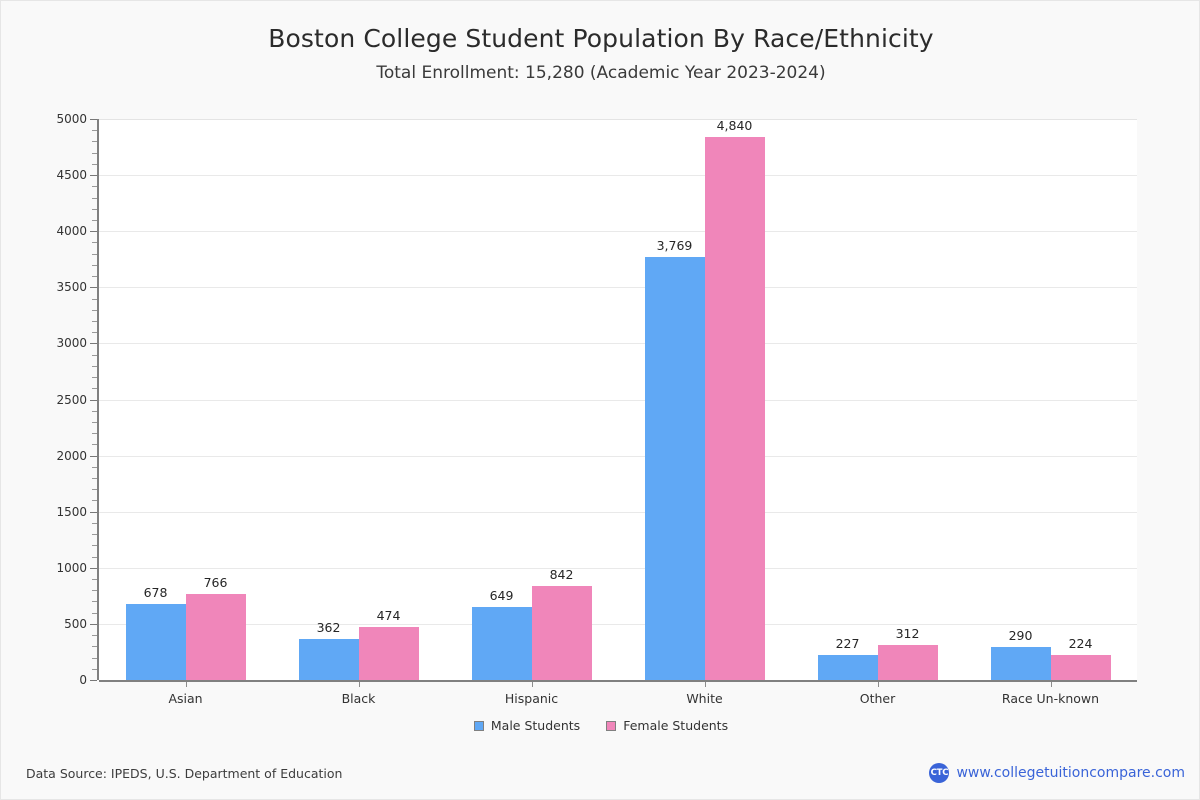 The height and width of the screenshot is (800, 1200). I want to click on y-axis-tick-label: 3500, so click(71, 287).